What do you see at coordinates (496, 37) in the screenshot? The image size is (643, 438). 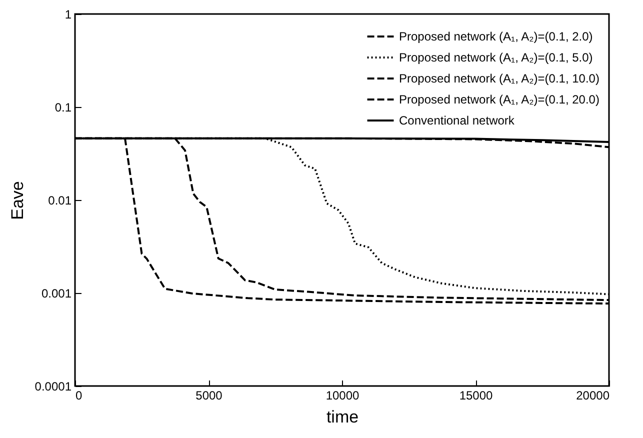 I see `legend-label: Proposed network (A₁, A₂)=(0.1, 2.0)` at bounding box center [496, 37].